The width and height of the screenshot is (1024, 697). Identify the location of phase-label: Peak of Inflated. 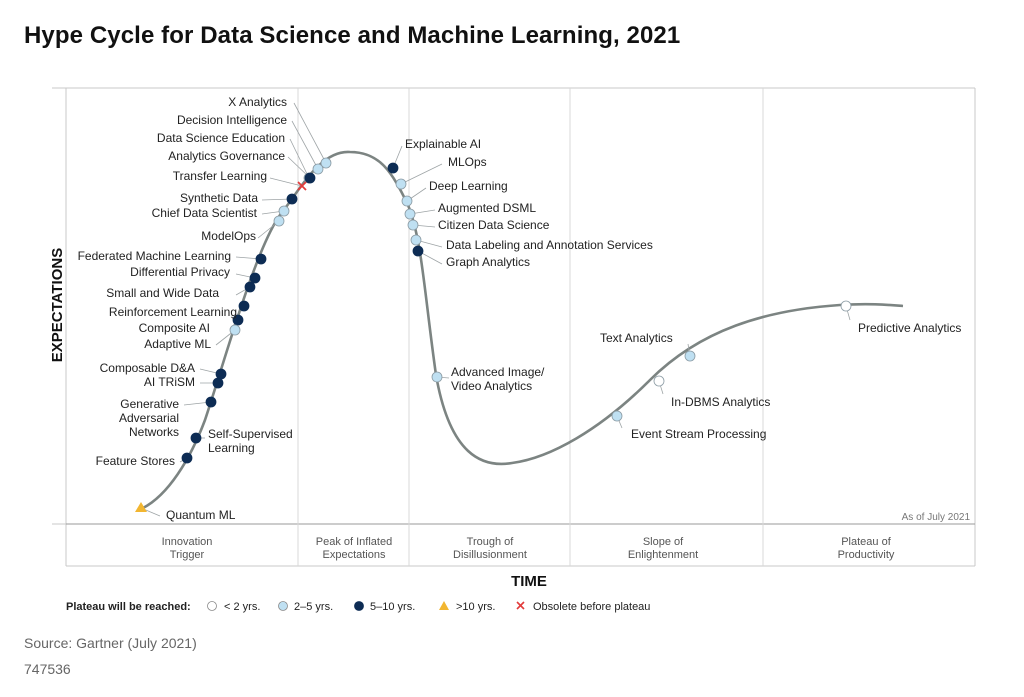
(354, 542).